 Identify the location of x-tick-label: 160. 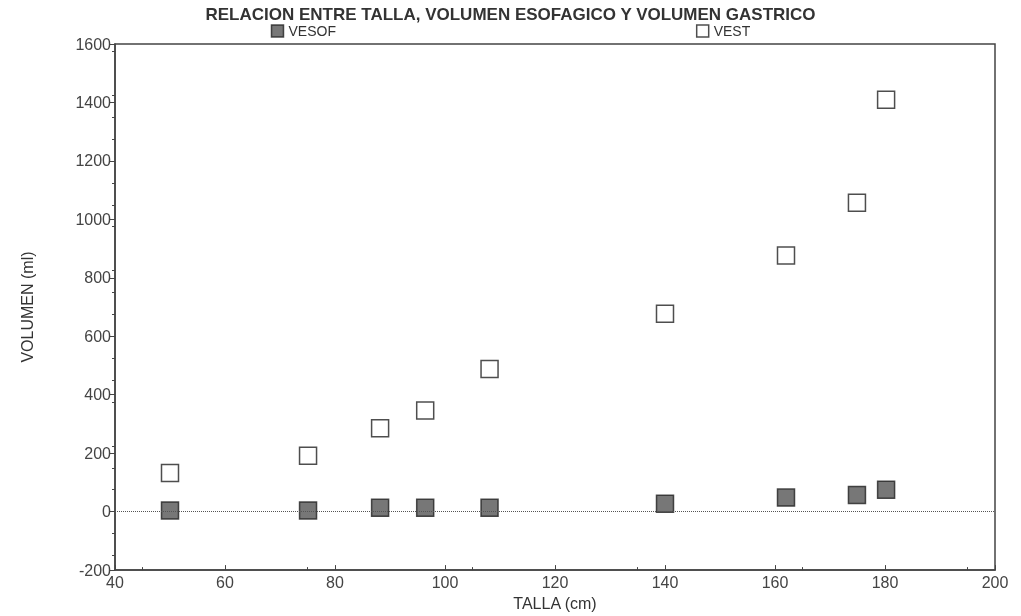
(775, 582).